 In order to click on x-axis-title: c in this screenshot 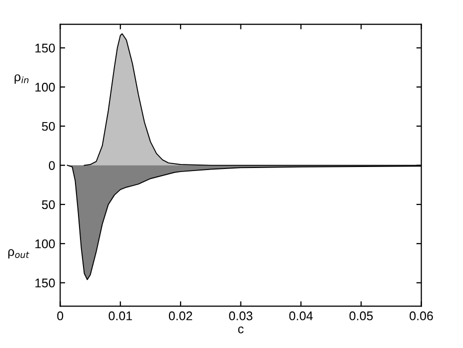, I will do `click(241, 330)`.